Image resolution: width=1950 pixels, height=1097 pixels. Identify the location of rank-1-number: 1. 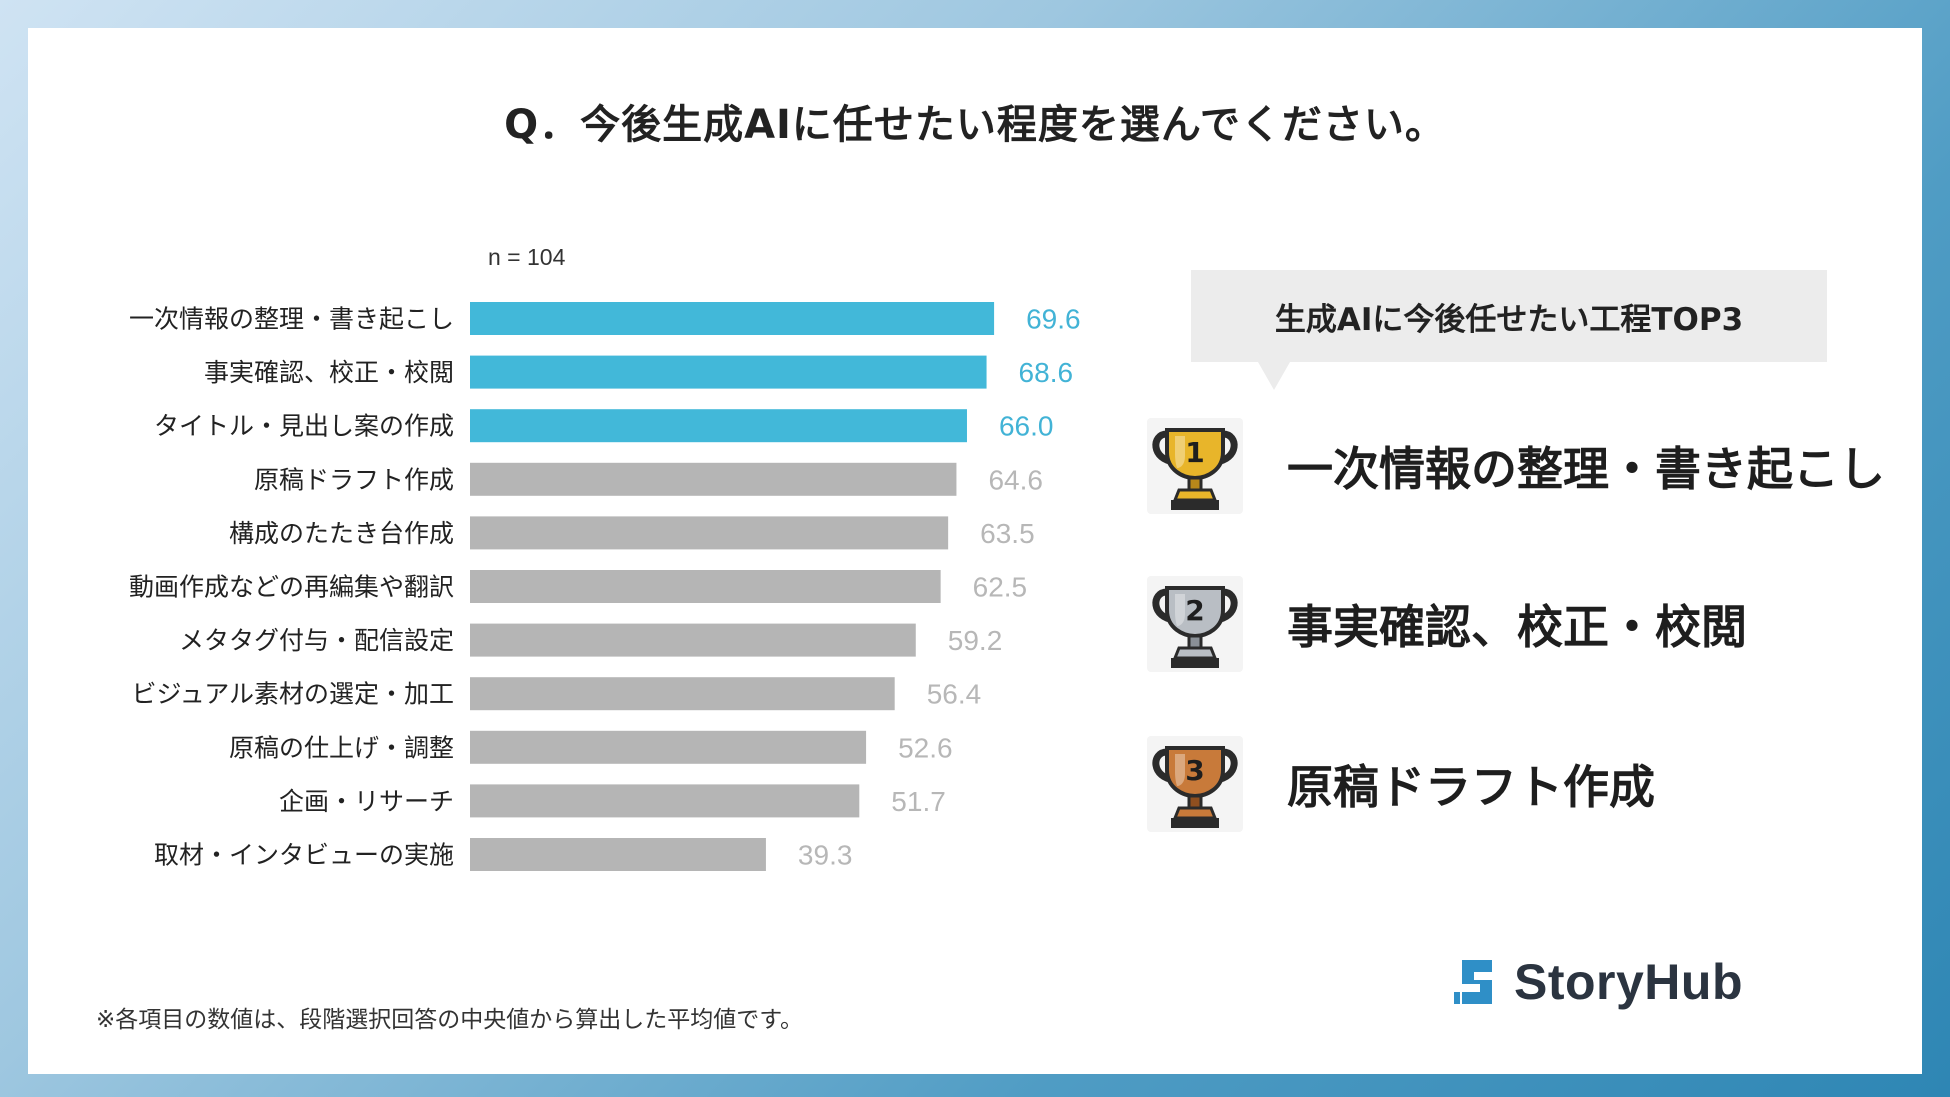
(1194, 452).